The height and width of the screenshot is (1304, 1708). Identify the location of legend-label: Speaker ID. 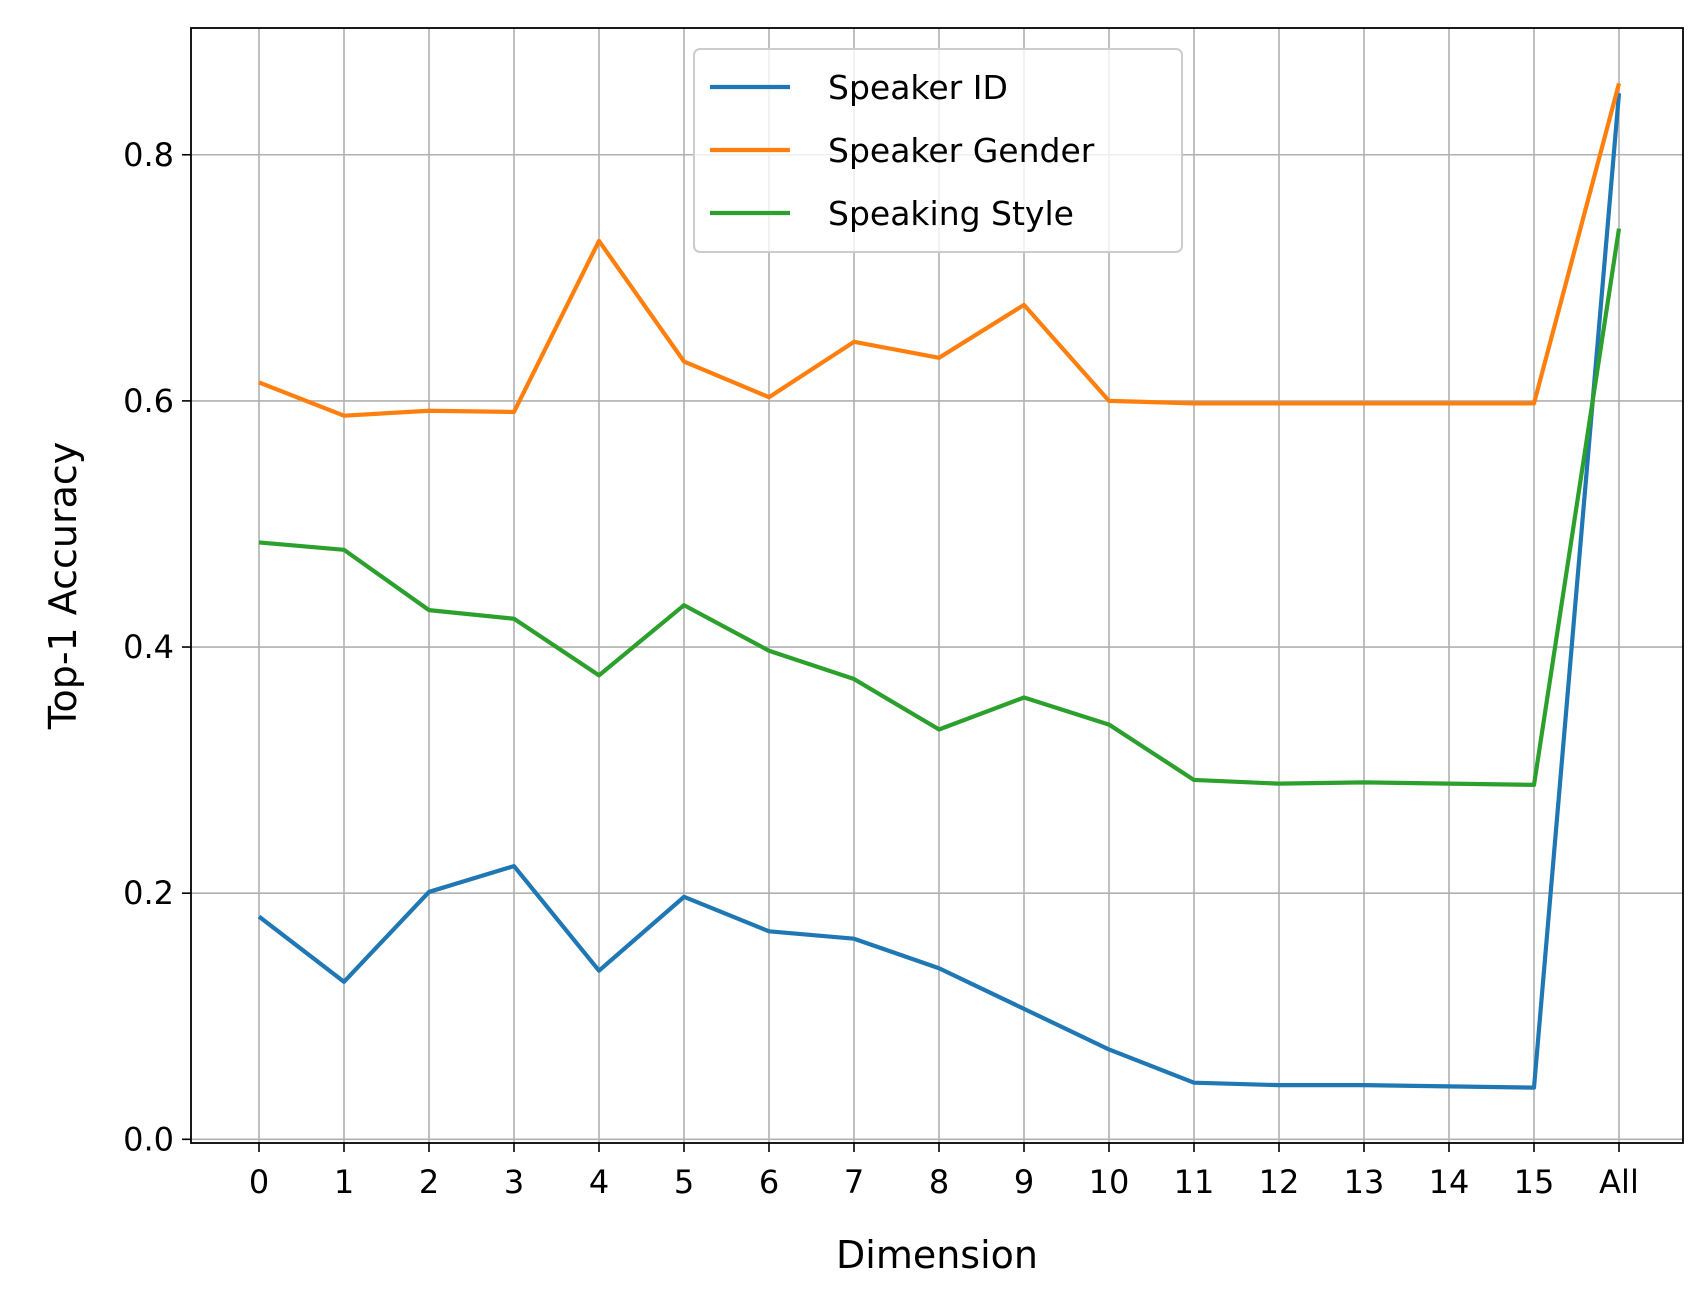
(918, 87).